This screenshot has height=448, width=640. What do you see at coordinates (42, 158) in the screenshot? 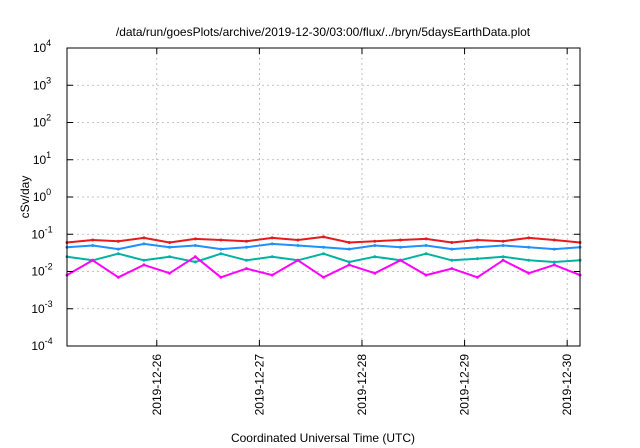
I see `y-tick-label: 10¹` at bounding box center [42, 158].